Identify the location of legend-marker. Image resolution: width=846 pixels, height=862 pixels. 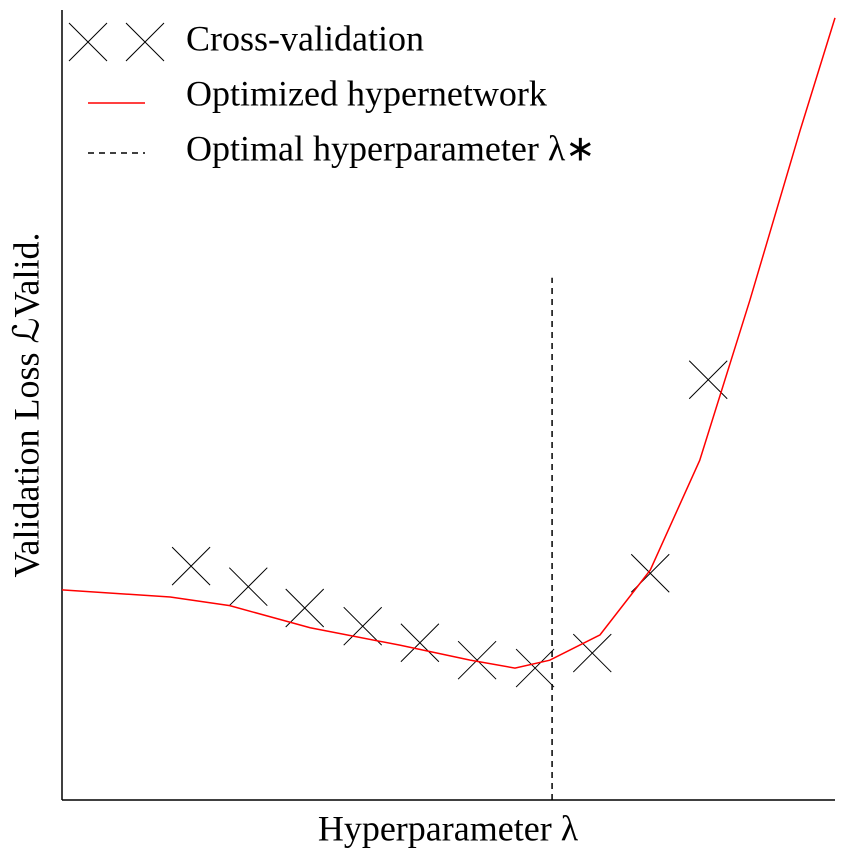
(116, 42).